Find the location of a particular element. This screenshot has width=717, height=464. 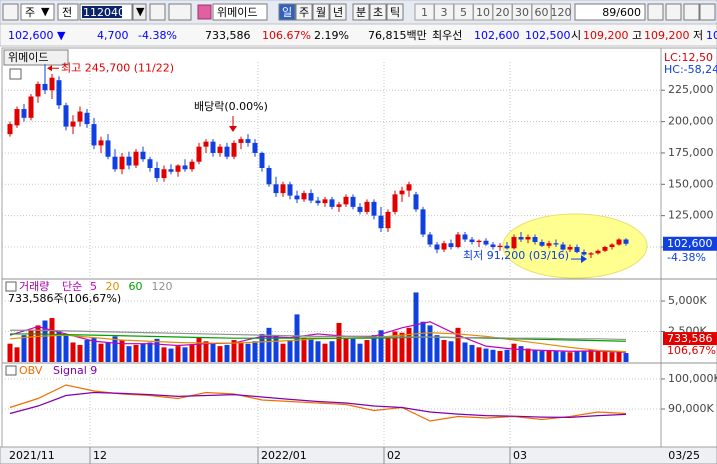

quote-item: 10 is located at coordinates (711, 35).